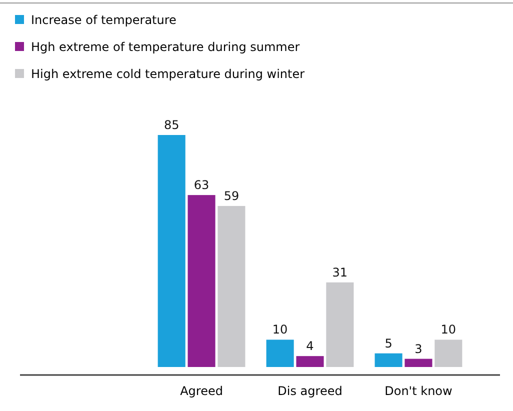 The width and height of the screenshot is (513, 411). What do you see at coordinates (418, 349) in the screenshot?
I see `data-label: 3` at bounding box center [418, 349].